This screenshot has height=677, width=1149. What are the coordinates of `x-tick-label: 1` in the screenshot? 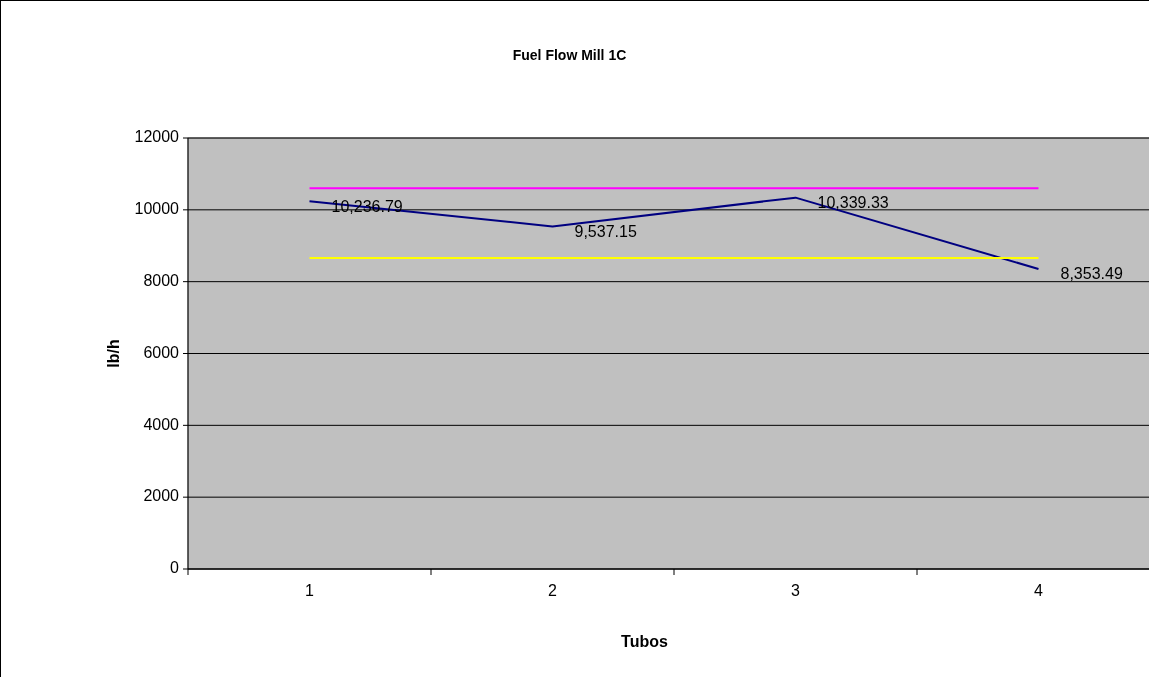 It's located at (310, 591).